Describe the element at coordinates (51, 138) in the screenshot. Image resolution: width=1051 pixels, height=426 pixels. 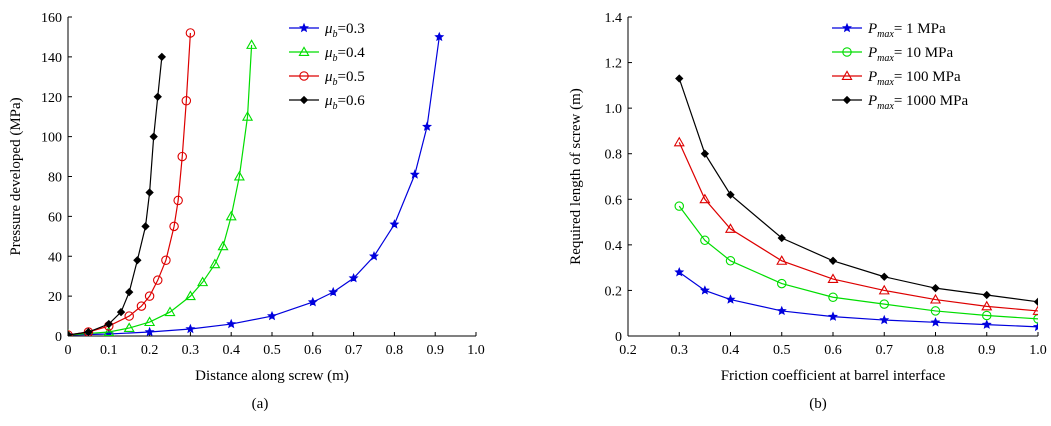
I see `y-tick-label: 100` at that location.